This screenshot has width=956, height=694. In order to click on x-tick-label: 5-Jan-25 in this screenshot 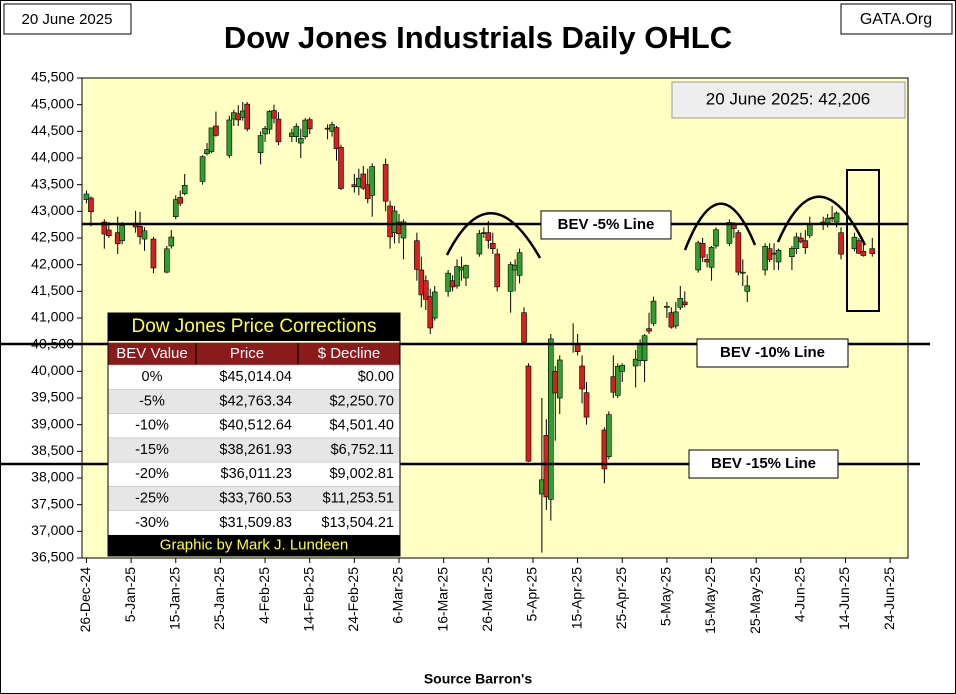, I will do `click(130, 594)`.